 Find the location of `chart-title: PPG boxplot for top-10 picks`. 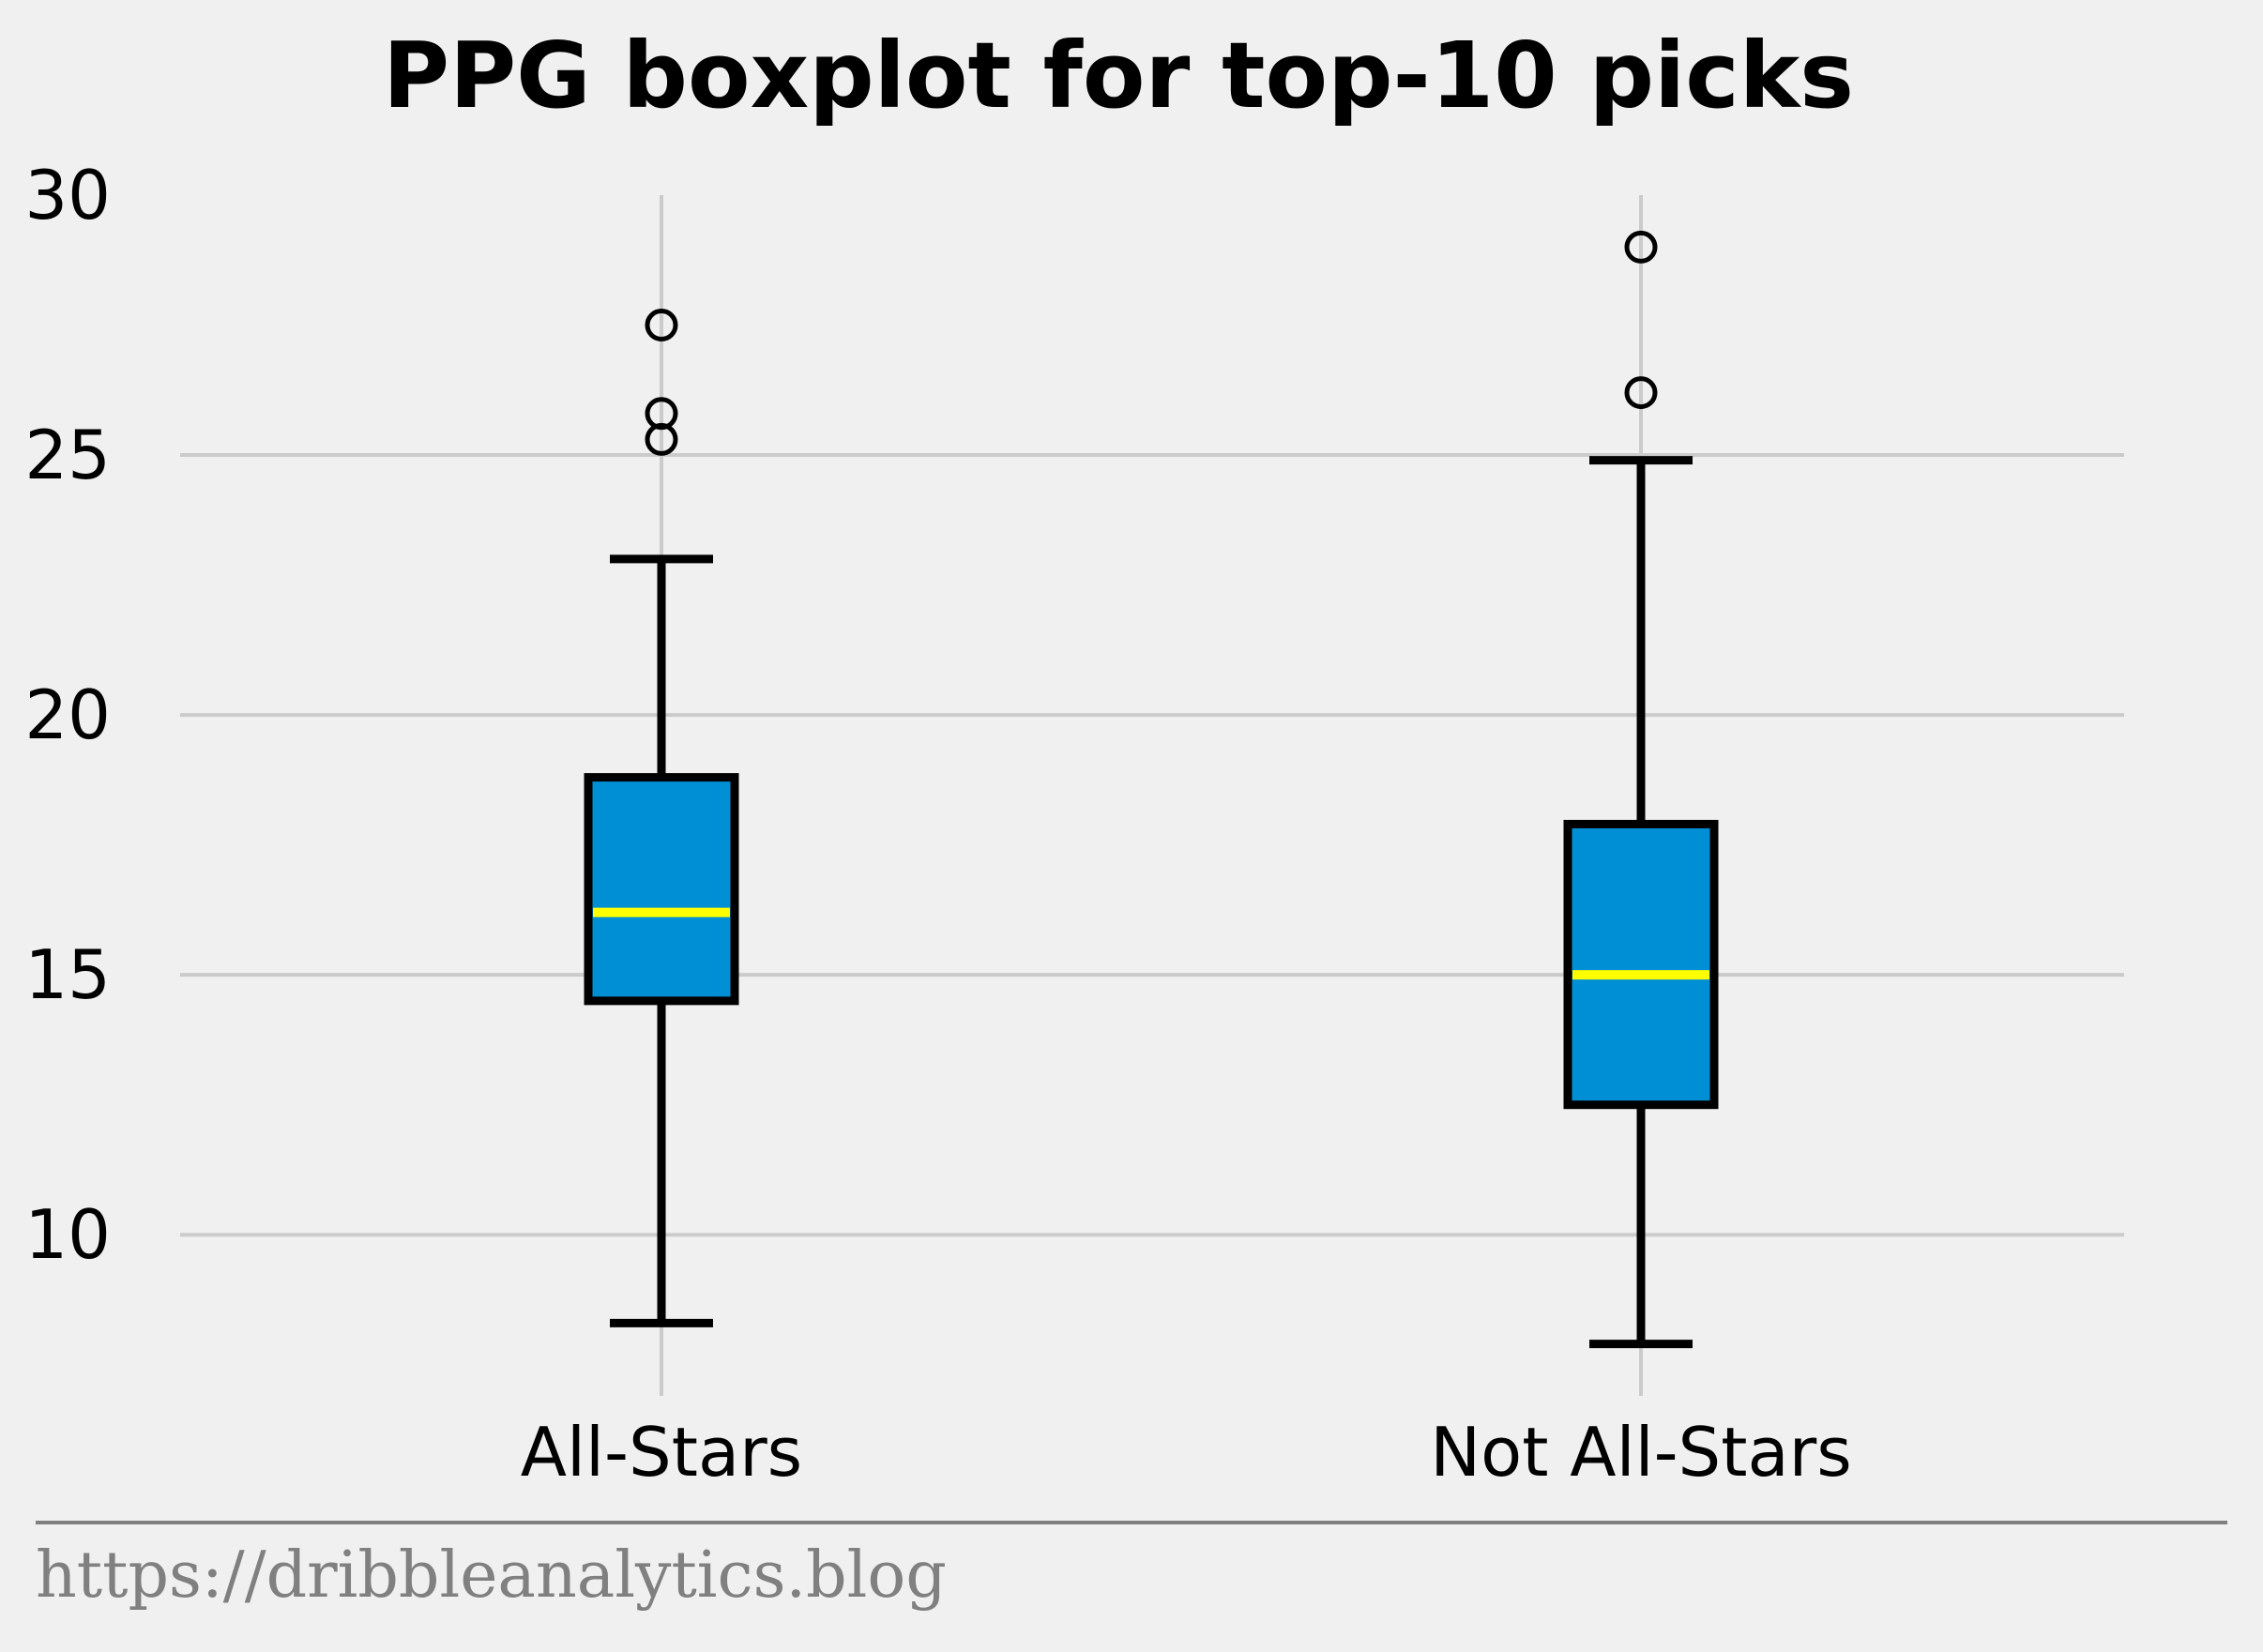

chart-title: PPG boxplot for top-10 picks is located at coordinates (1118, 76).